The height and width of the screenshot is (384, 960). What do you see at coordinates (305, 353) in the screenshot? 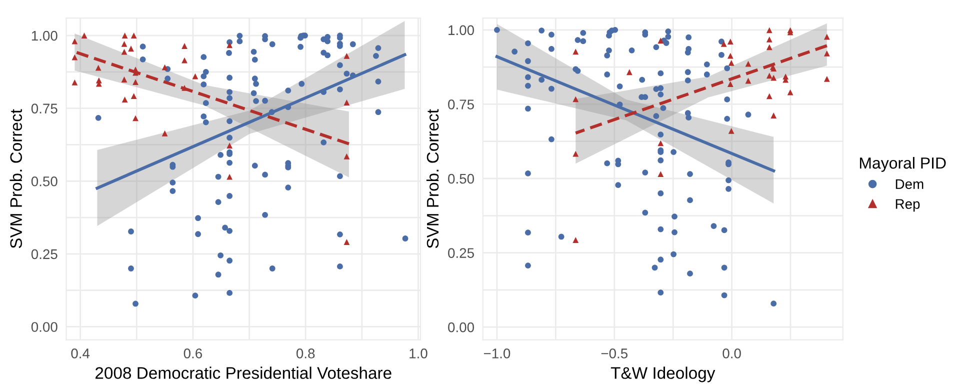
I see `x-tick-label: 0.8` at bounding box center [305, 353].